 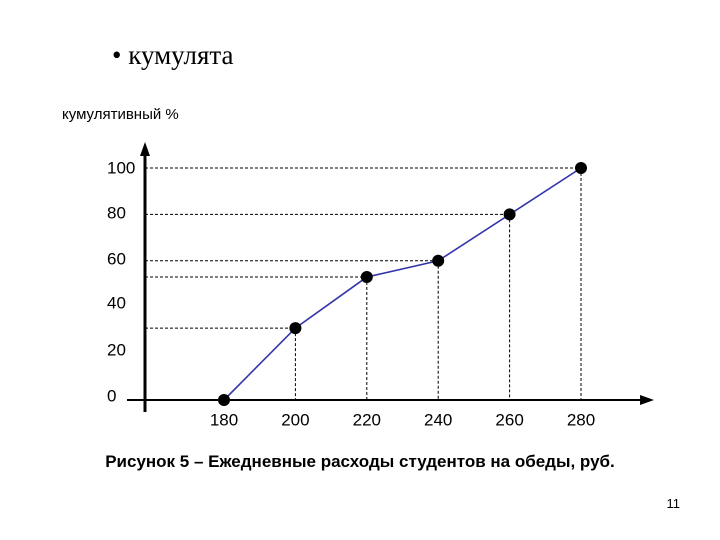 I want to click on y-tick-label: 40, so click(x=116, y=303).